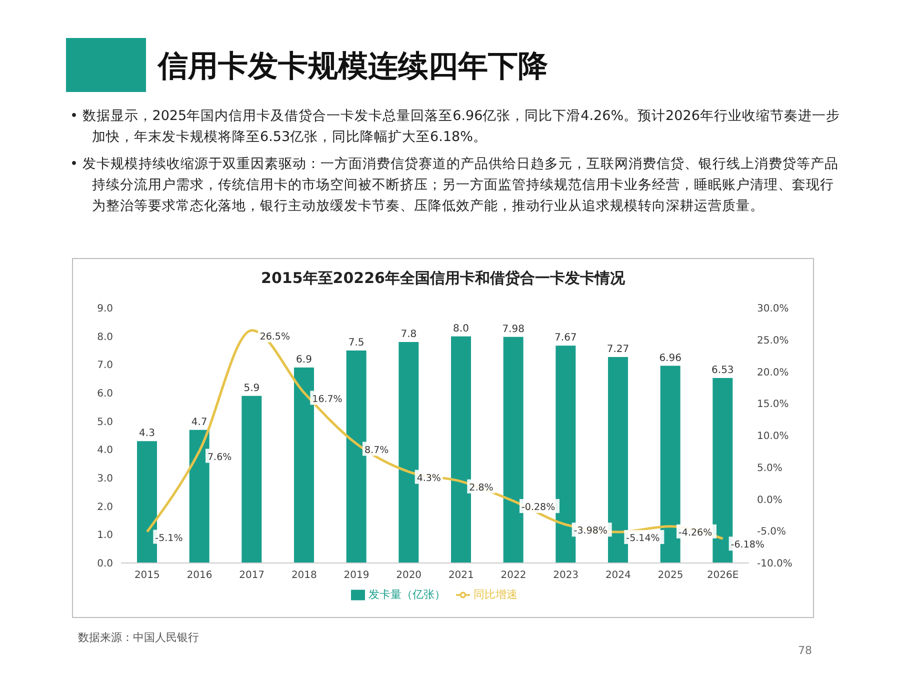 This screenshot has height=675, width=900. I want to click on y-tick-label: 2.0, so click(105, 507).